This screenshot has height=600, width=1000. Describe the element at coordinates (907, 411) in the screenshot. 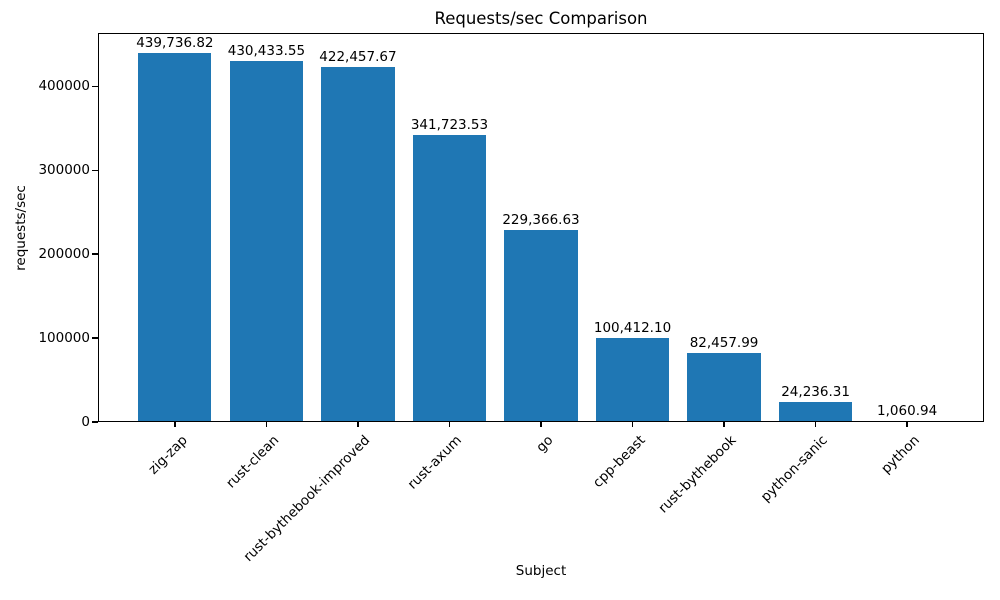

I see `bar-value-label: 1,060.94` at that location.